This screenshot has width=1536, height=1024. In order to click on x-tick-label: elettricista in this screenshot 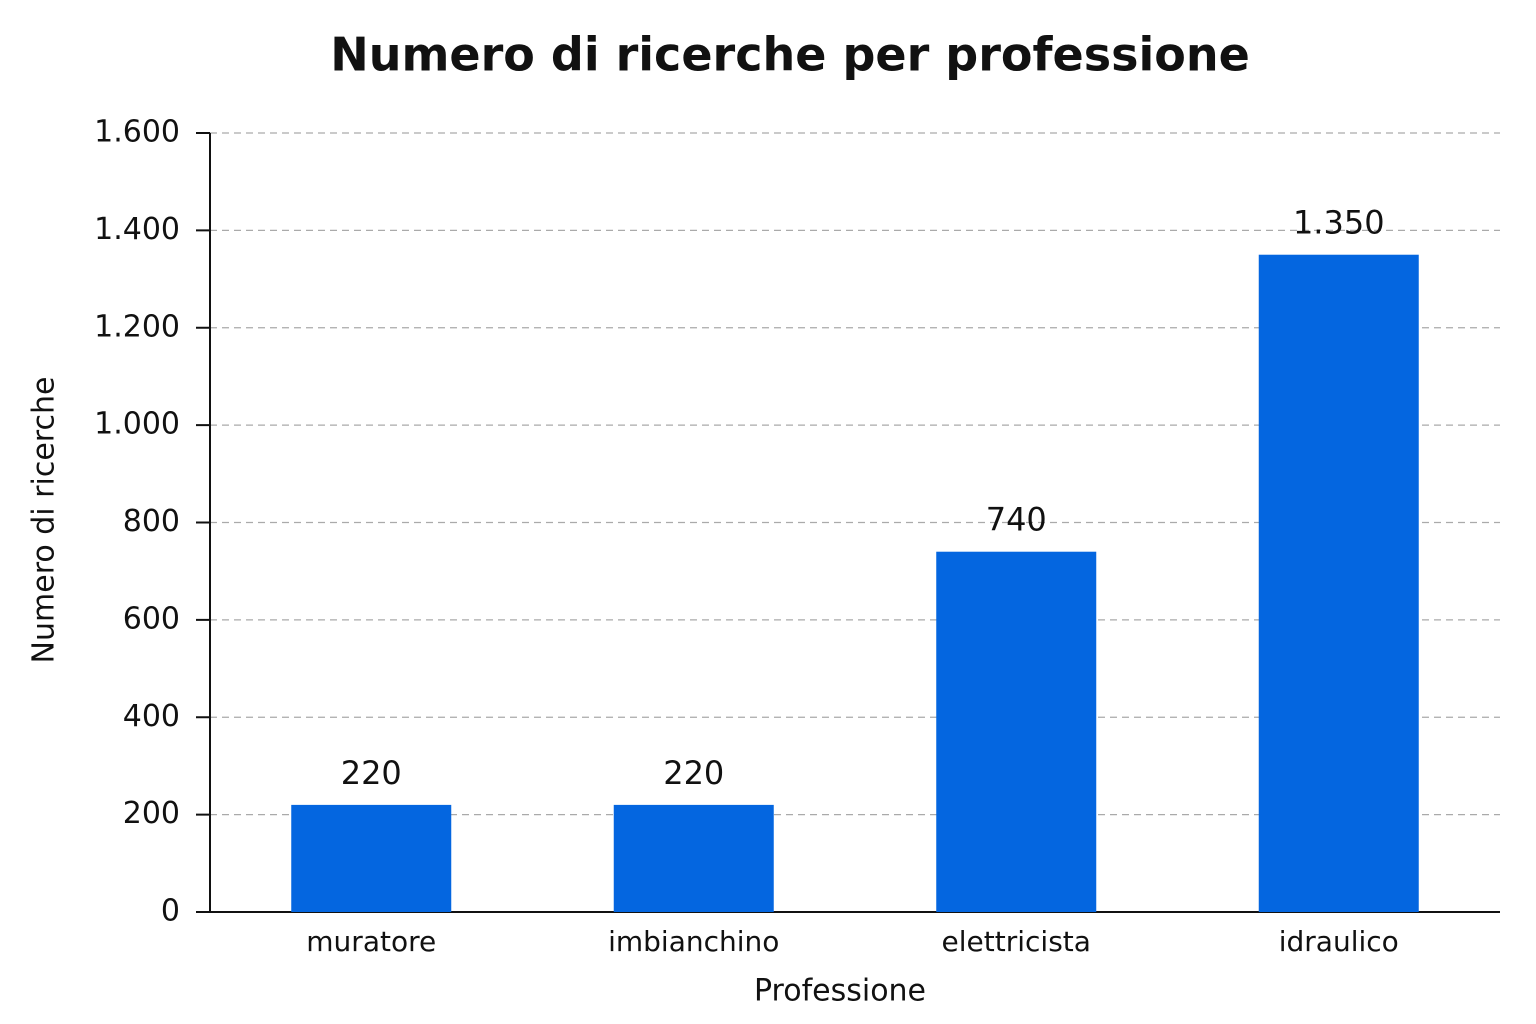, I will do `click(1016, 941)`.